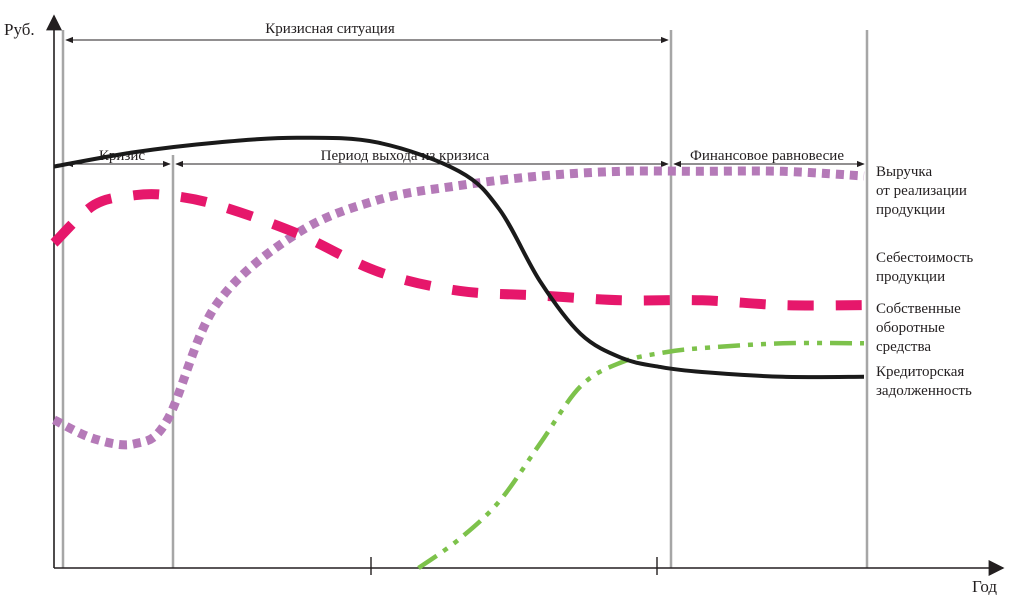 This screenshot has height=595, width=1013. Describe the element at coordinates (926, 267) in the screenshot. I see `legend-cost: Себестоимость продукции` at that location.